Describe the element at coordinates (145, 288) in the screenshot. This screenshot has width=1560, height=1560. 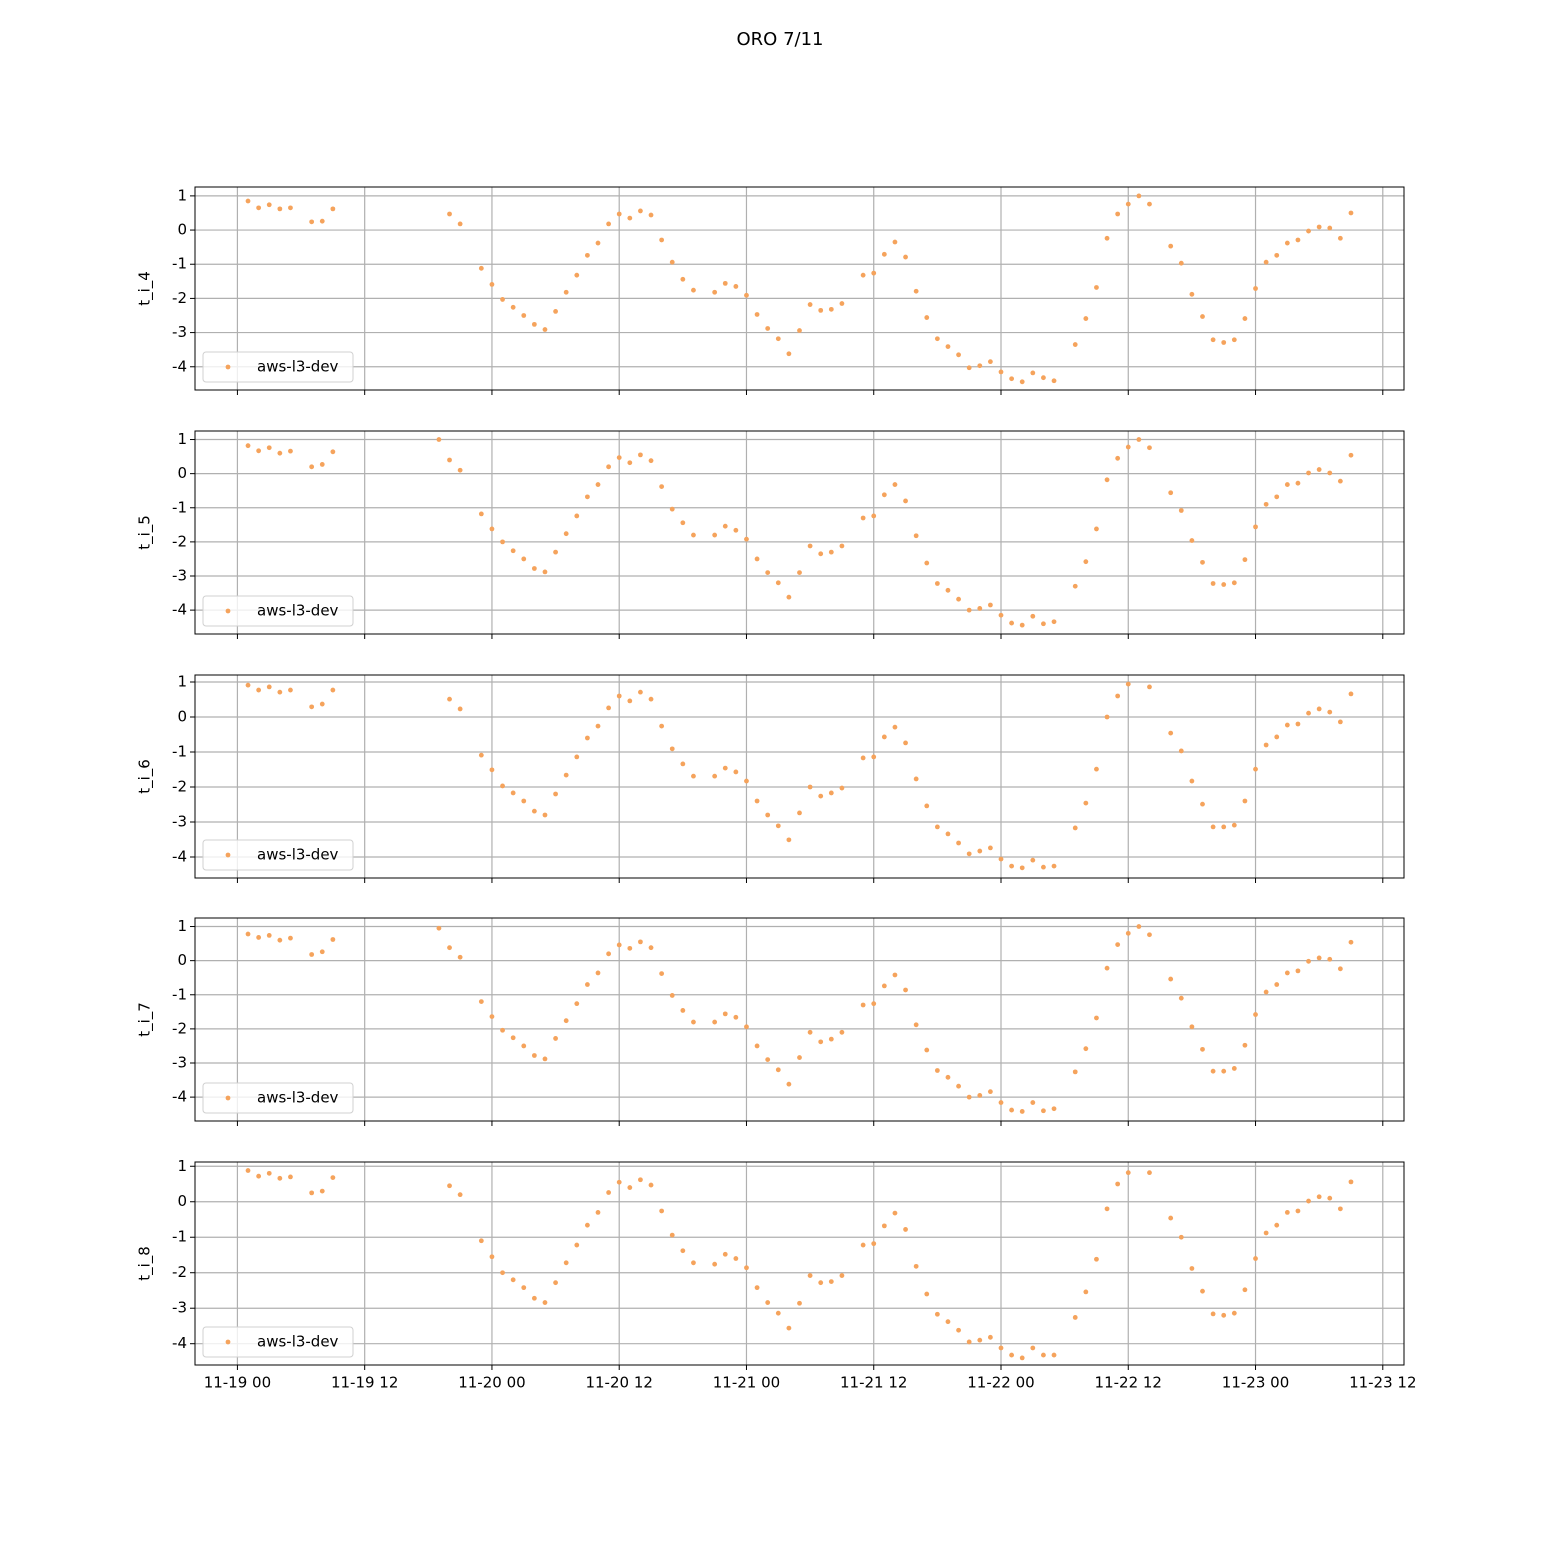
I see `y-axis-label: t_i_4` at that location.